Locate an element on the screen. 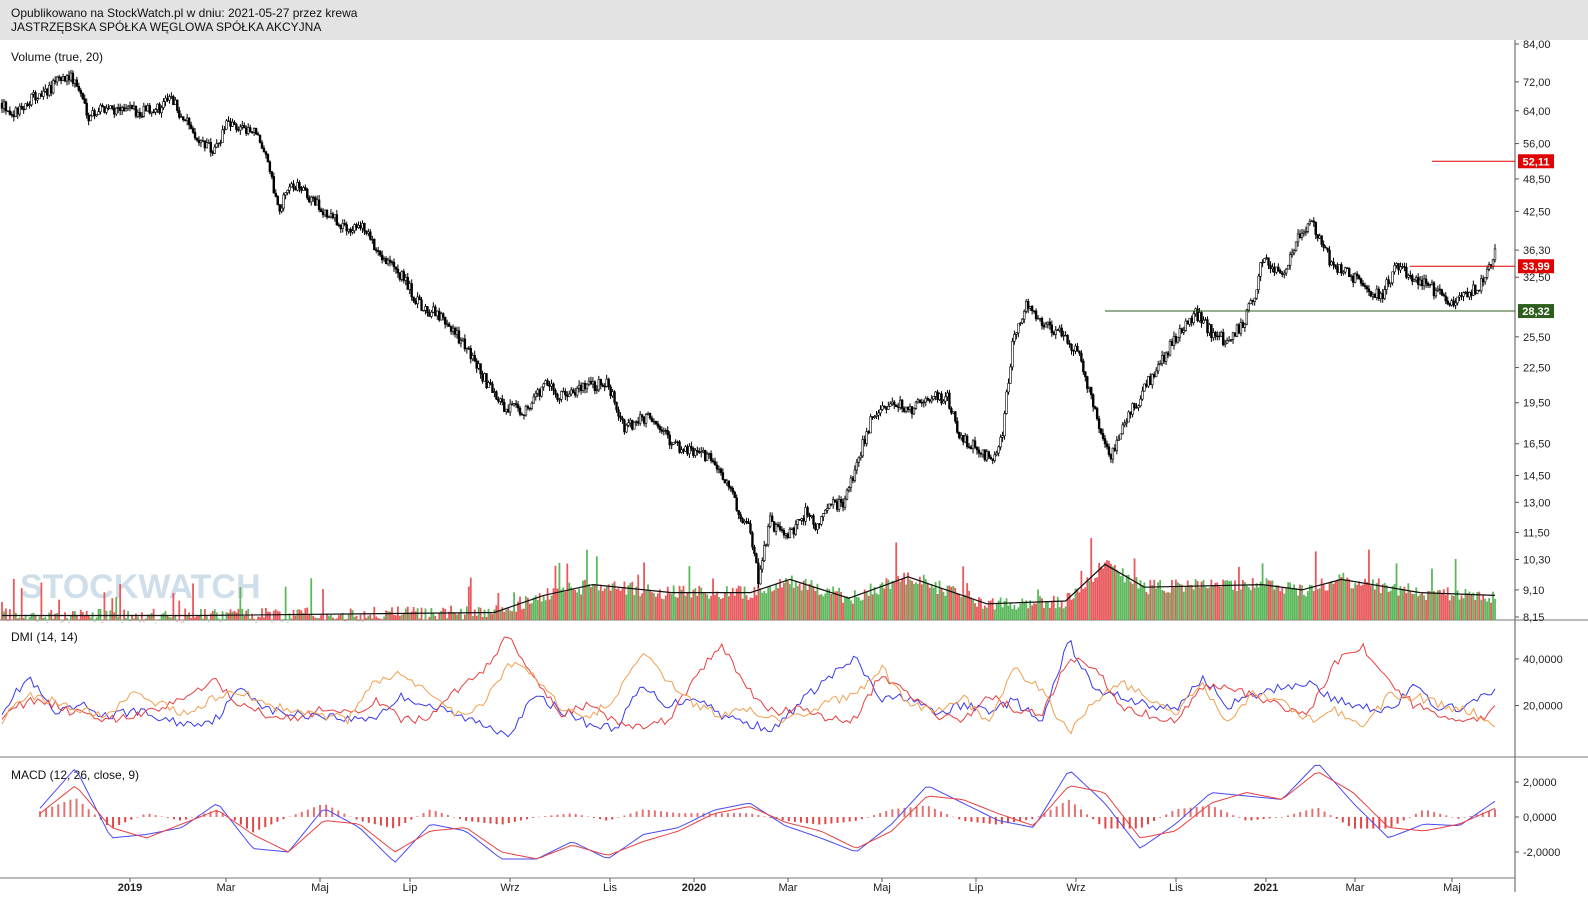  price-tick-label: 36,30 is located at coordinates (1537, 251).